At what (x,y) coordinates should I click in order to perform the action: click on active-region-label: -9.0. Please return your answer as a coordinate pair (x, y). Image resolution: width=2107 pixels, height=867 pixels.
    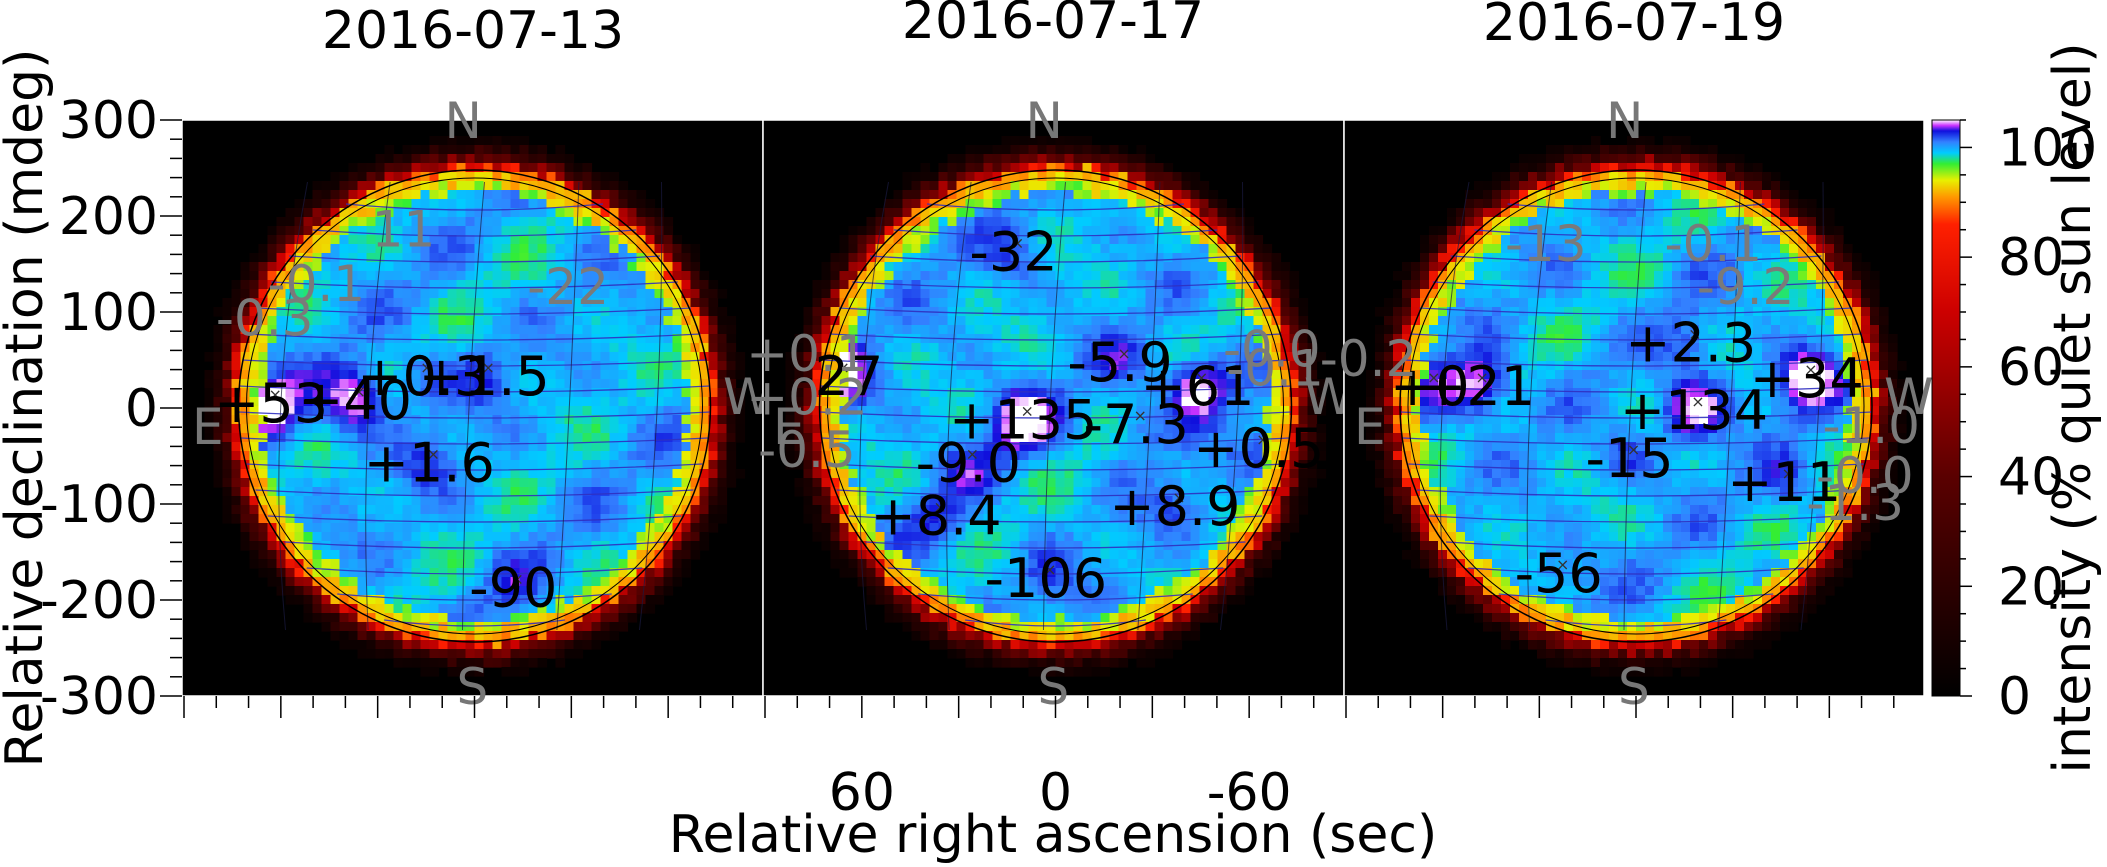
    Looking at the image, I should click on (968, 463).